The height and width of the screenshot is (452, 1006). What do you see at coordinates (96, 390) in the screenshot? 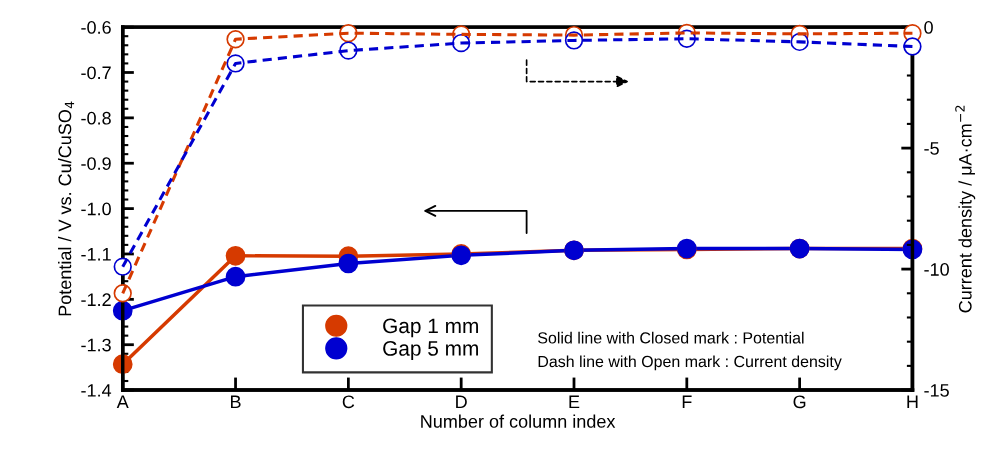
I see `y-tick-label: -1.4` at bounding box center [96, 390].